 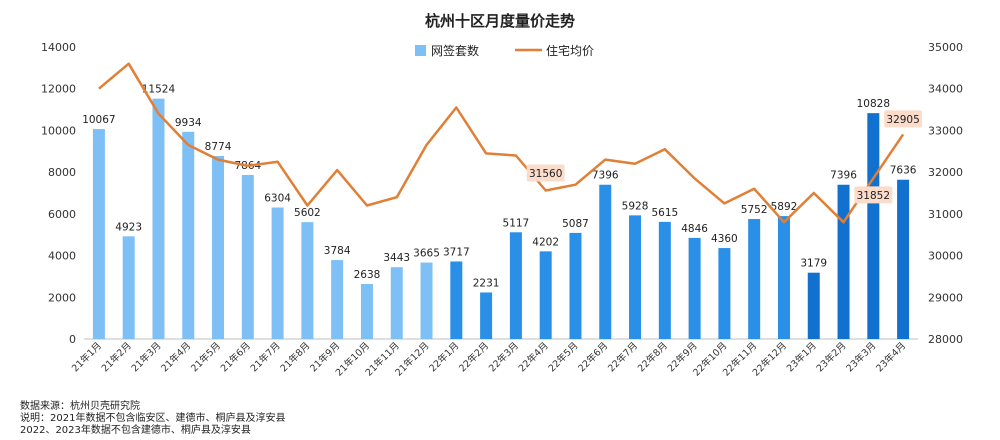 I want to click on bar-value-label: 5615, so click(x=664, y=213).